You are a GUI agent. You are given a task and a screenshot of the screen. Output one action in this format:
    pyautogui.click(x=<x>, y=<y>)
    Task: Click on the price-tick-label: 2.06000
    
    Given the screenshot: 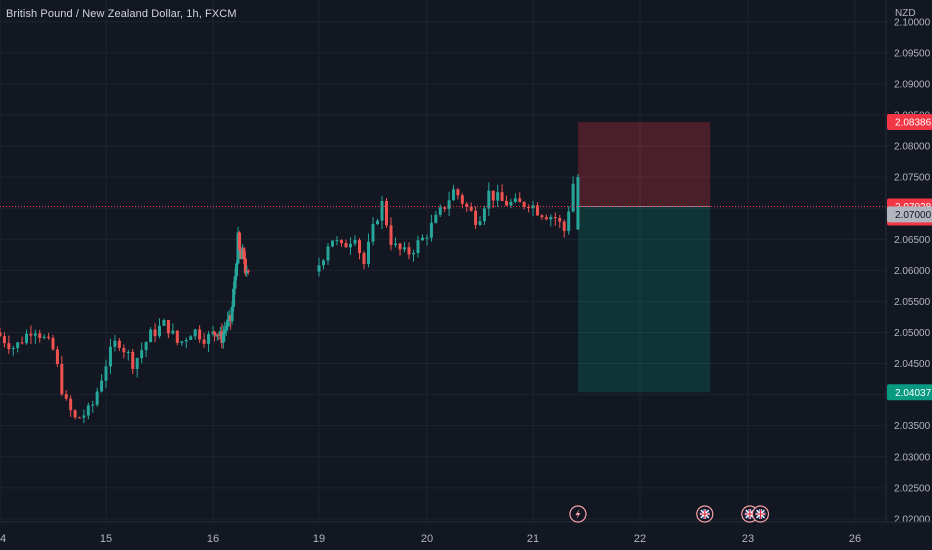 What is the action you would take?
    pyautogui.click(x=912, y=271)
    